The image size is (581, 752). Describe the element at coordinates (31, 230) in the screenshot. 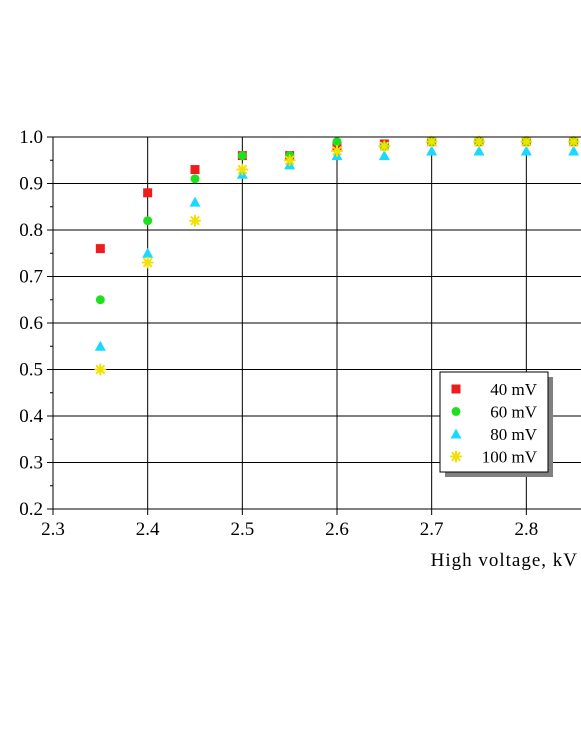

I see `y-tick-label: 0.8` at that location.